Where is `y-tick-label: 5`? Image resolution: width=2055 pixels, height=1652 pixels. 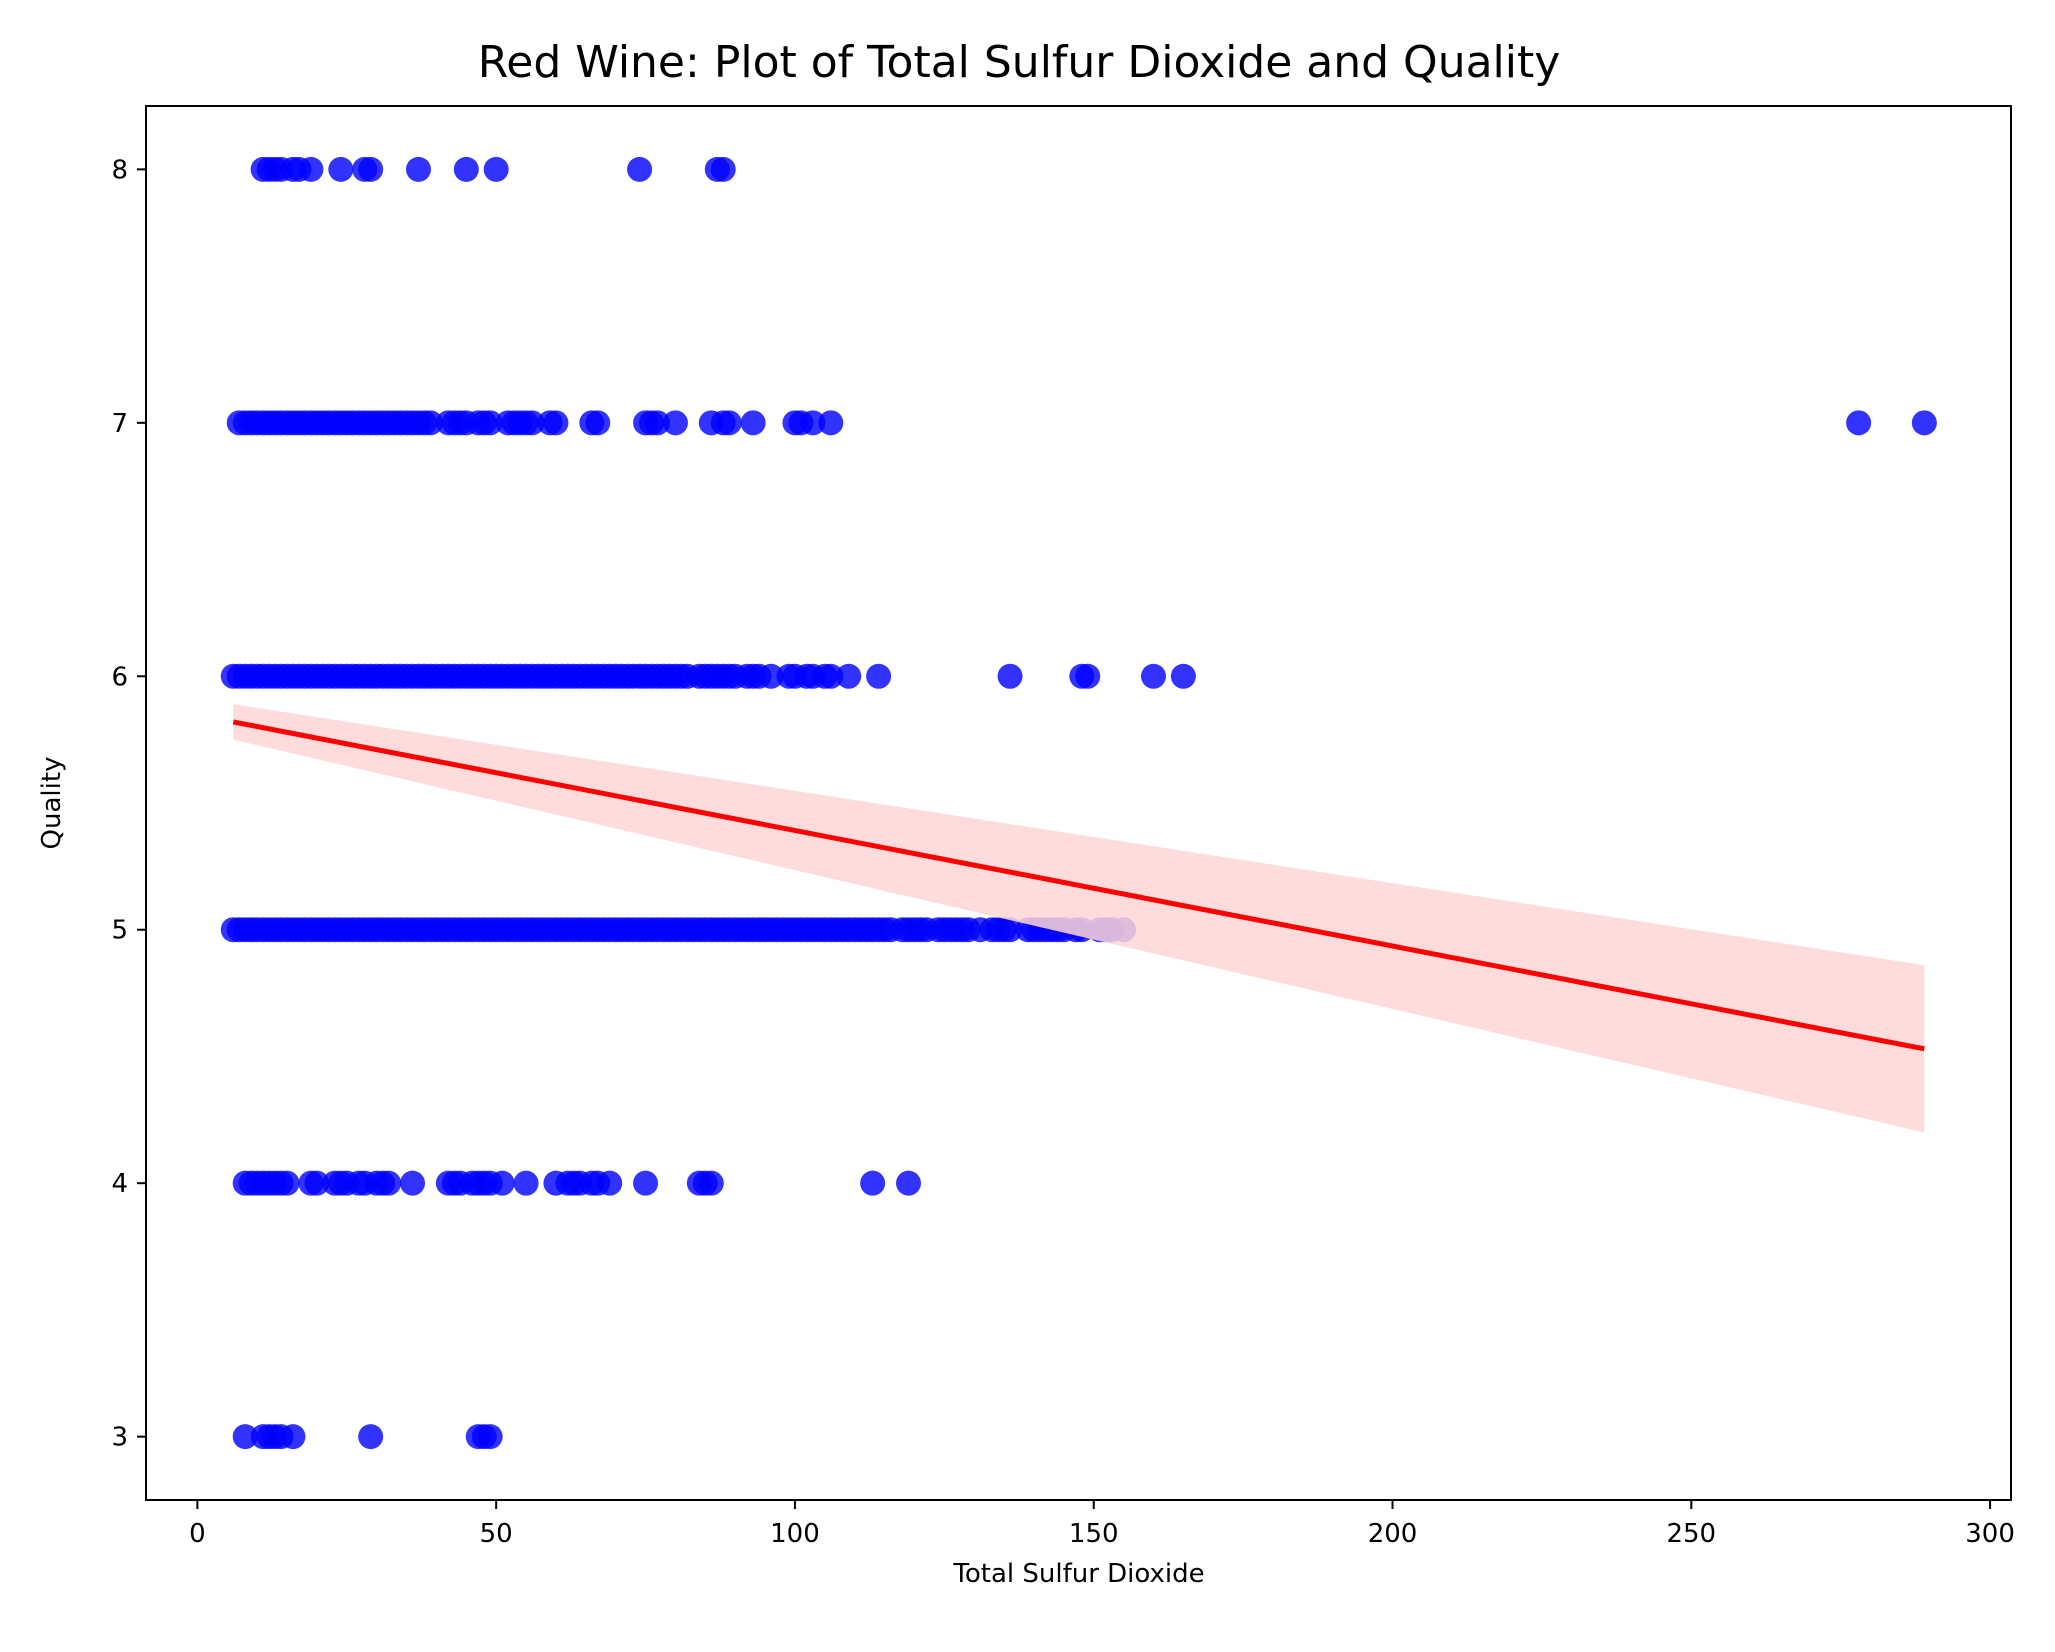 y-tick-label: 5 is located at coordinates (119, 931).